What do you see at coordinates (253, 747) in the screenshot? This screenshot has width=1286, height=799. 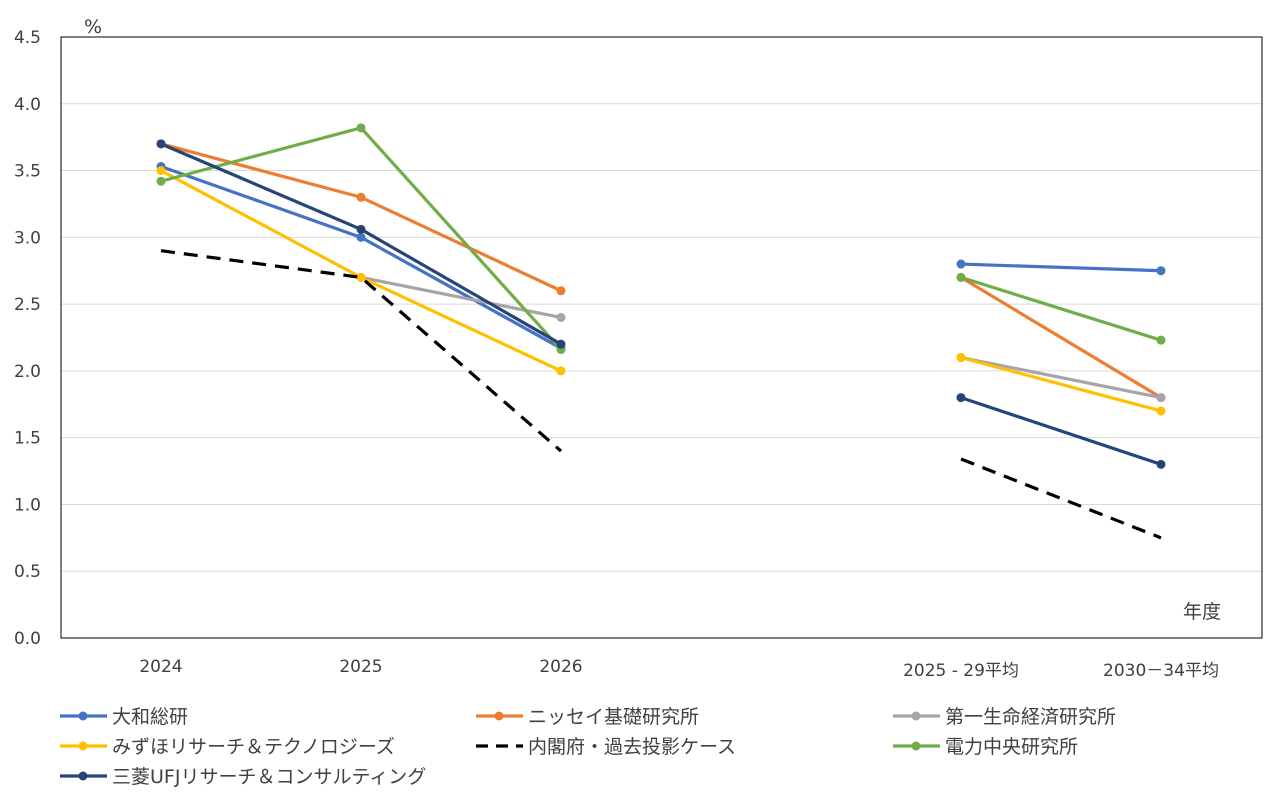 I see `legend-label: みずほリサーチ＆テクノロジーズ` at bounding box center [253, 747].